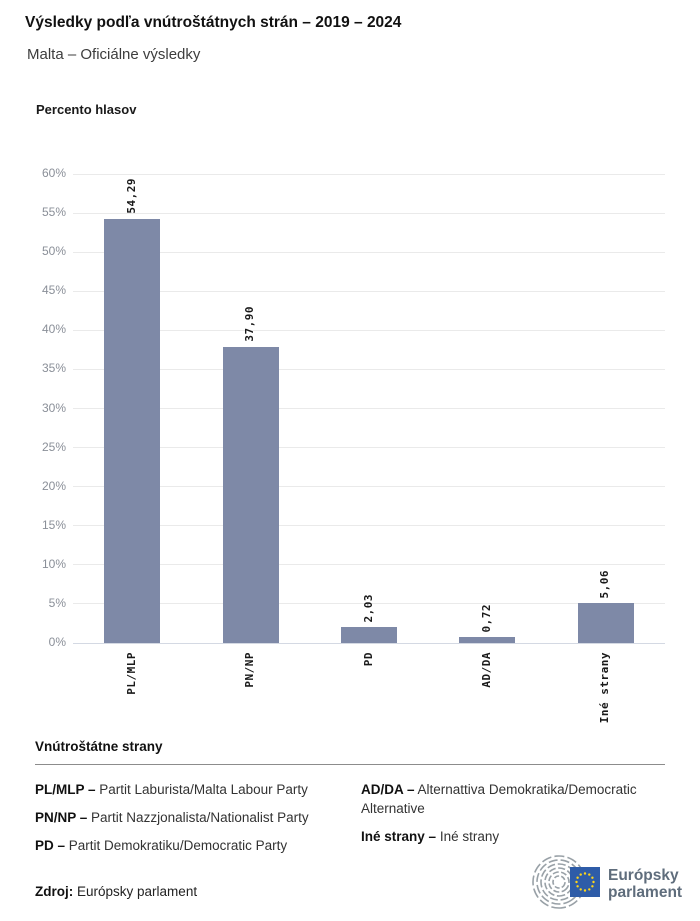  I want to click on x-axis-label: AD/DA, so click(486, 670).